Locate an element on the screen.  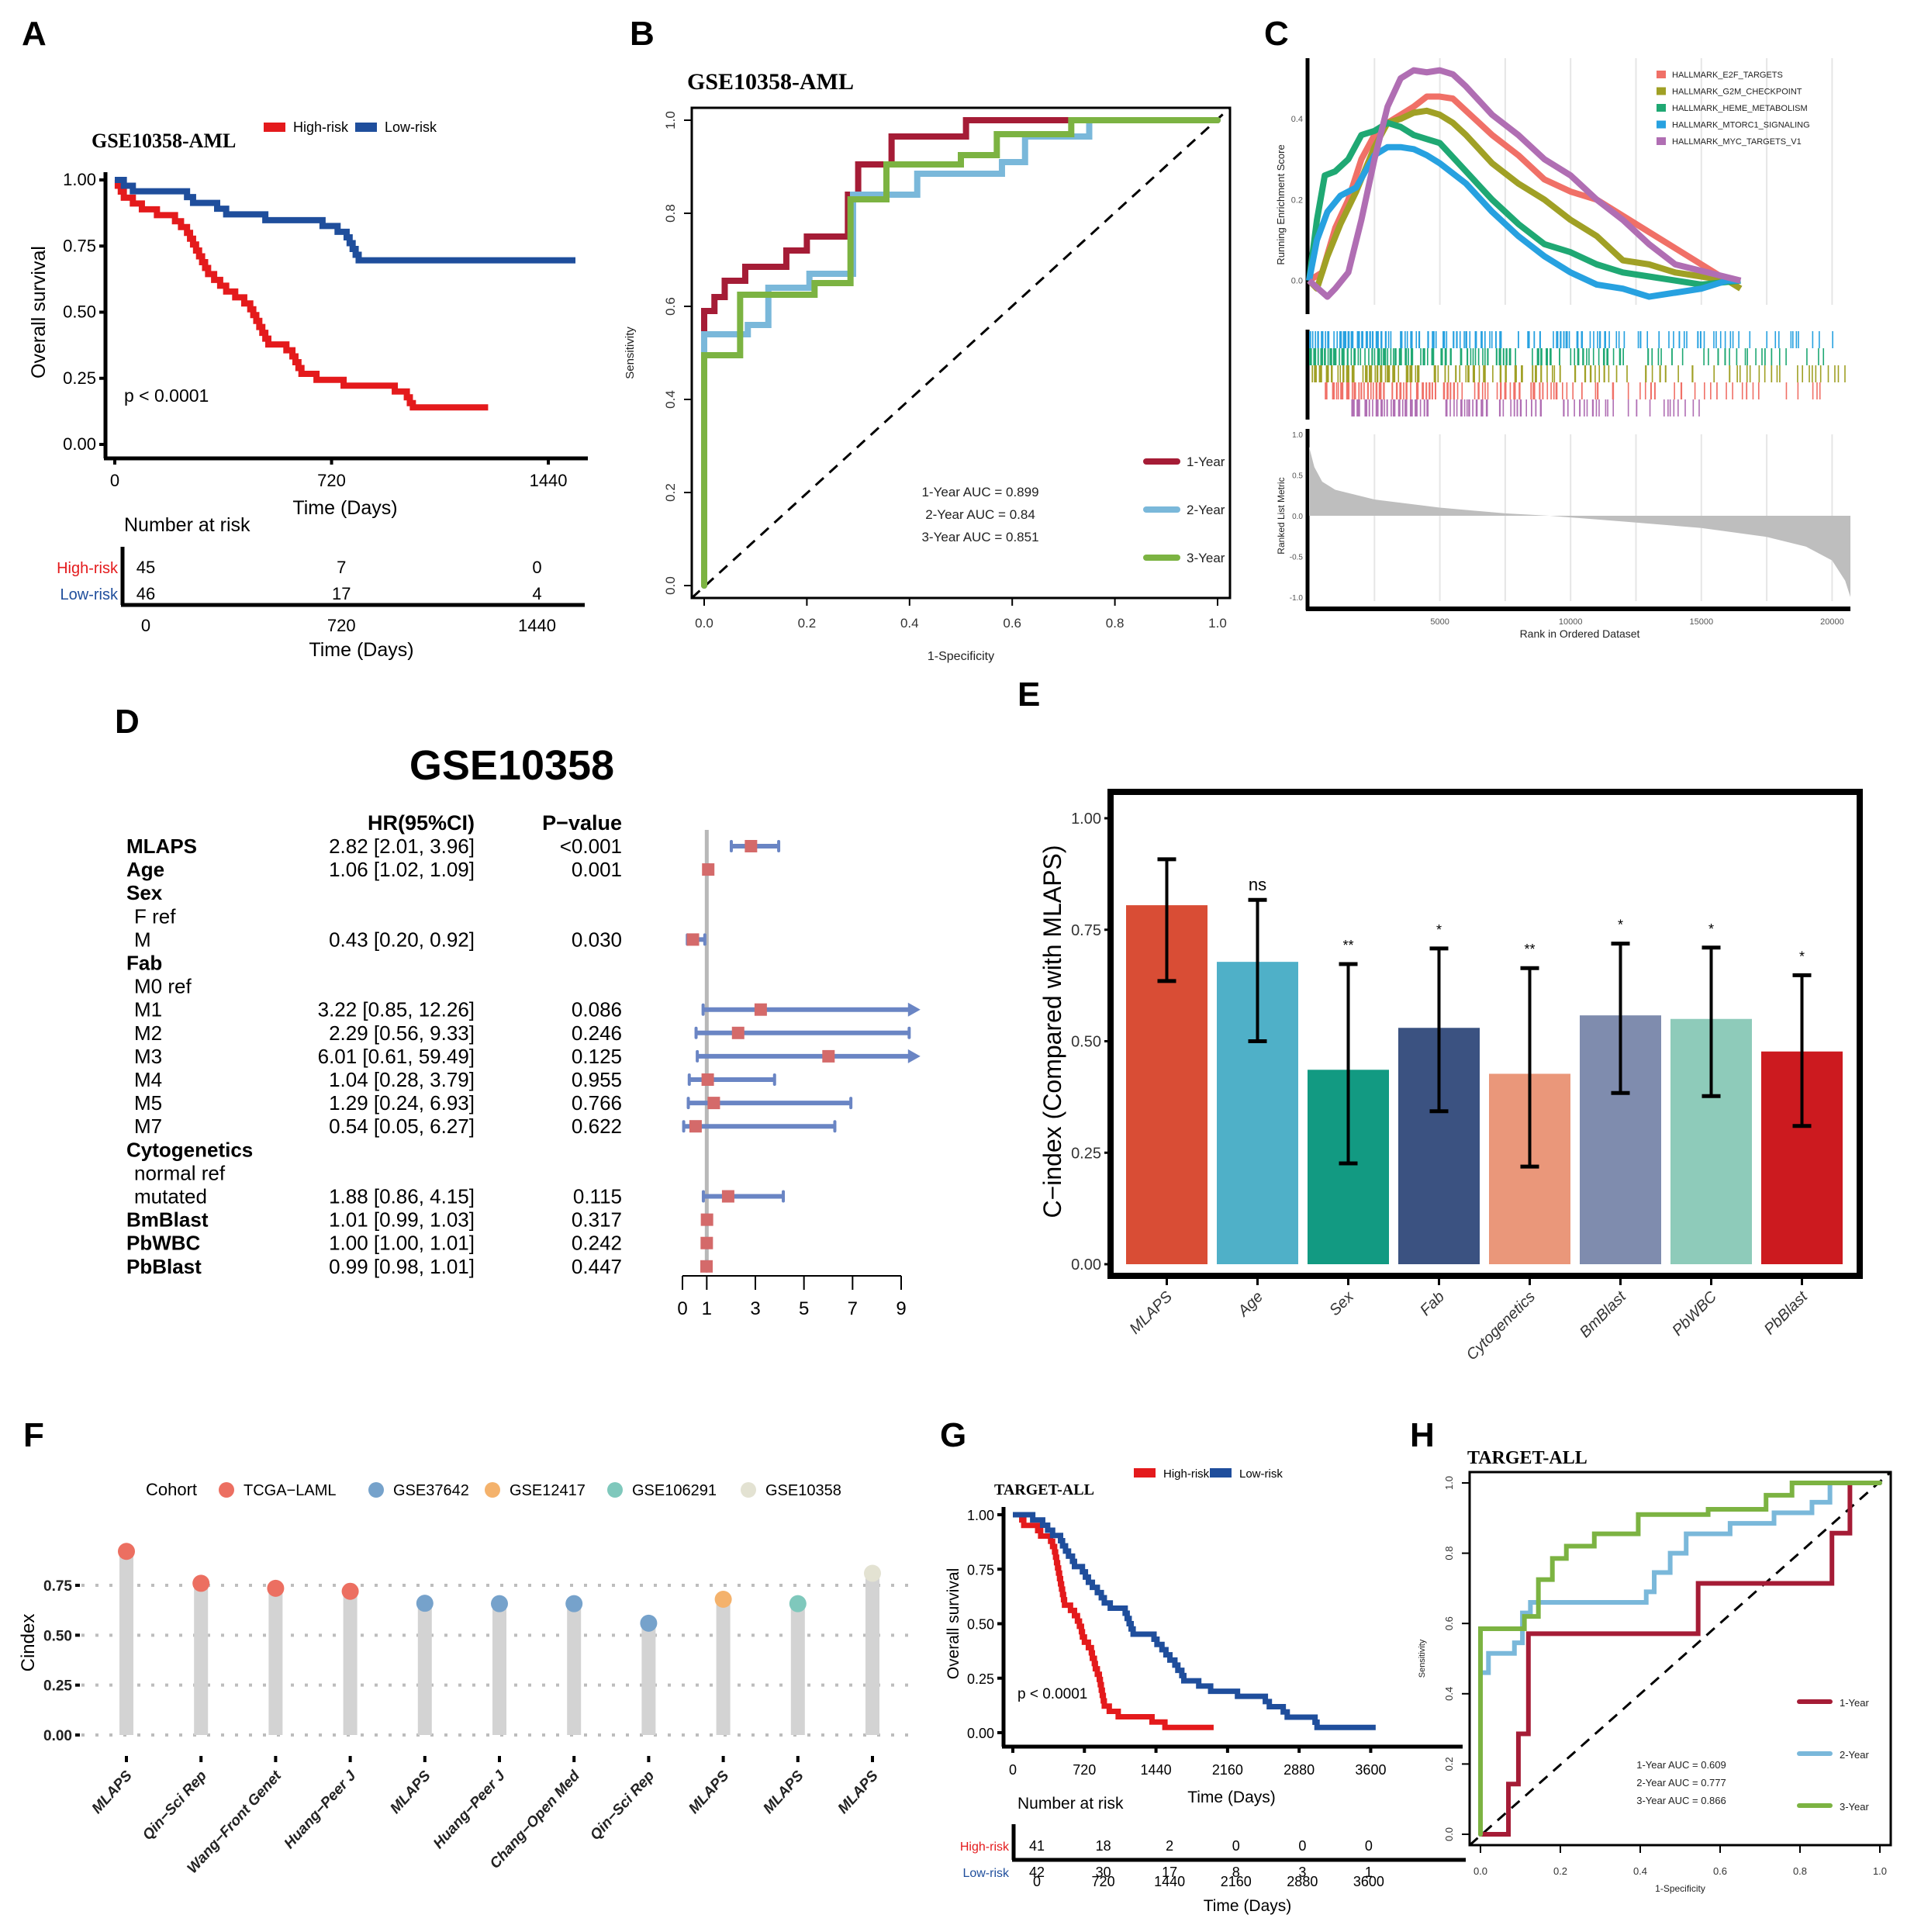
y-tick-label: 1.00 is located at coordinates (980, 1515).